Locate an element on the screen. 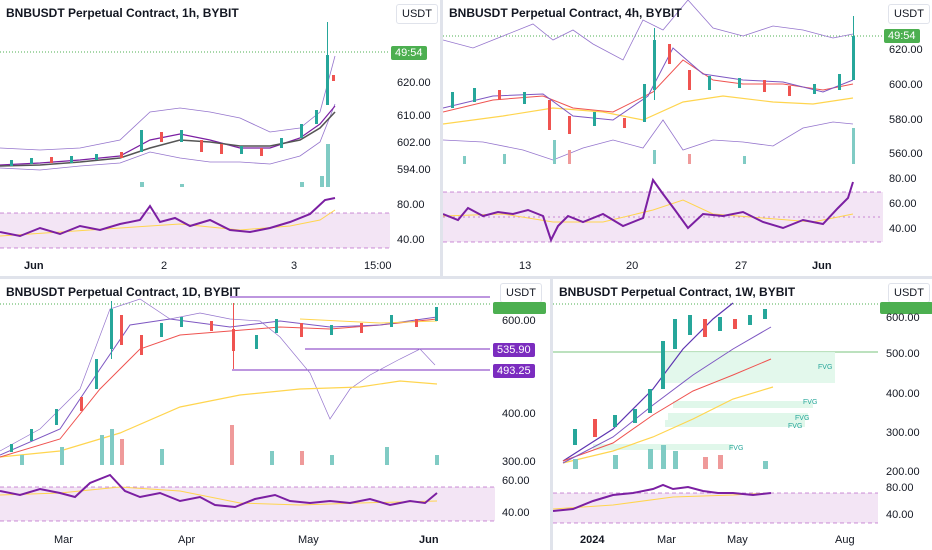 The image size is (932, 550). y-tick: 500.00 is located at coordinates (903, 354).